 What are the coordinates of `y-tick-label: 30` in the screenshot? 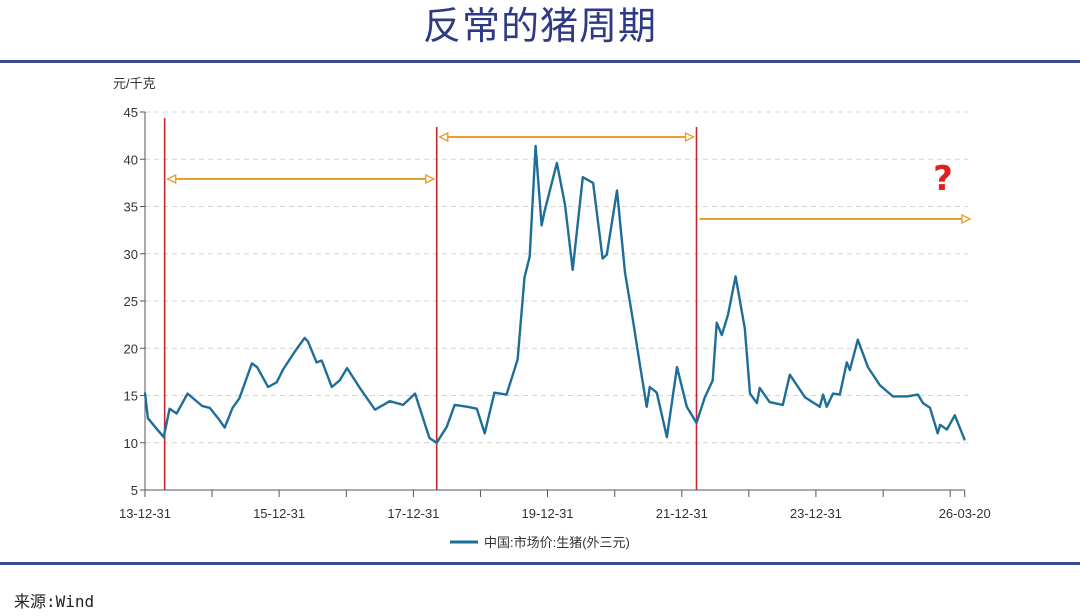 It's located at (131, 254).